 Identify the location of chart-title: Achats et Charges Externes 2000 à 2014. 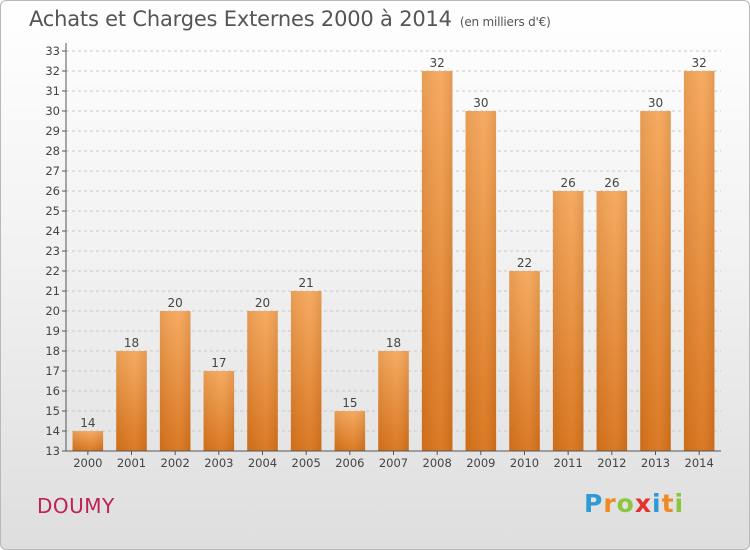
(240, 19).